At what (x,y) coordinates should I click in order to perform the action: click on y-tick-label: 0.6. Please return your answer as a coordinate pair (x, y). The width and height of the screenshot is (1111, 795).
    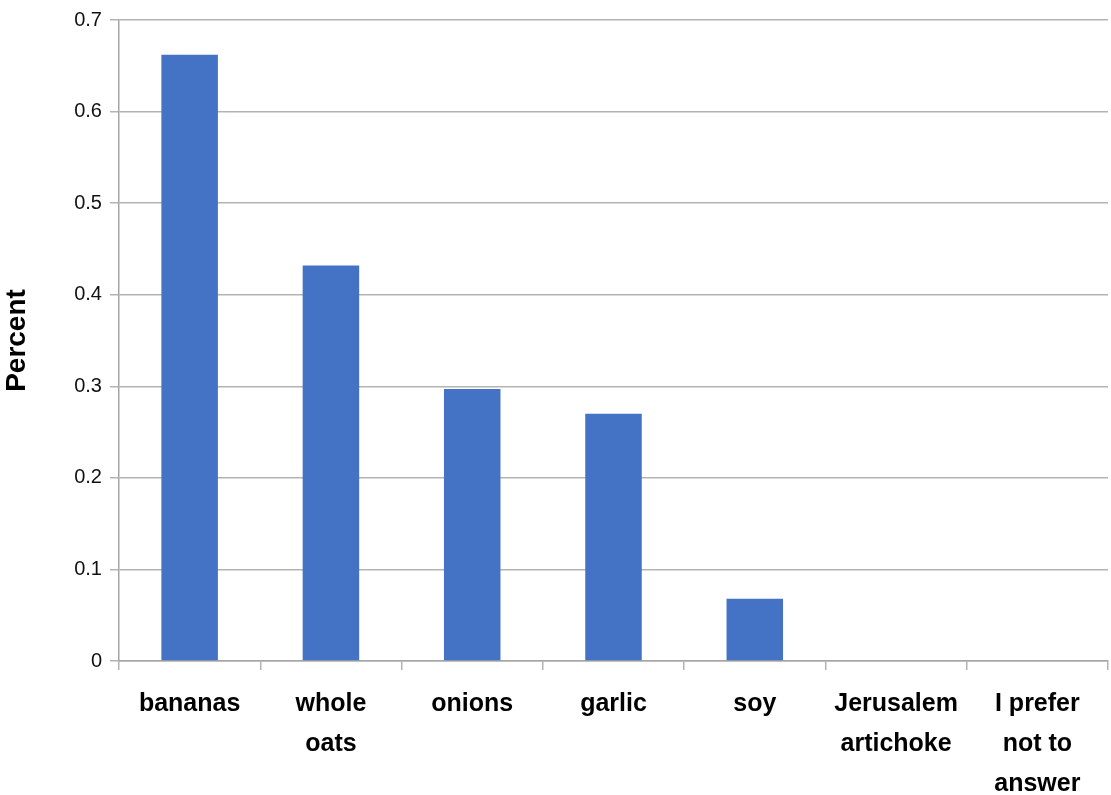
    Looking at the image, I should click on (88, 110).